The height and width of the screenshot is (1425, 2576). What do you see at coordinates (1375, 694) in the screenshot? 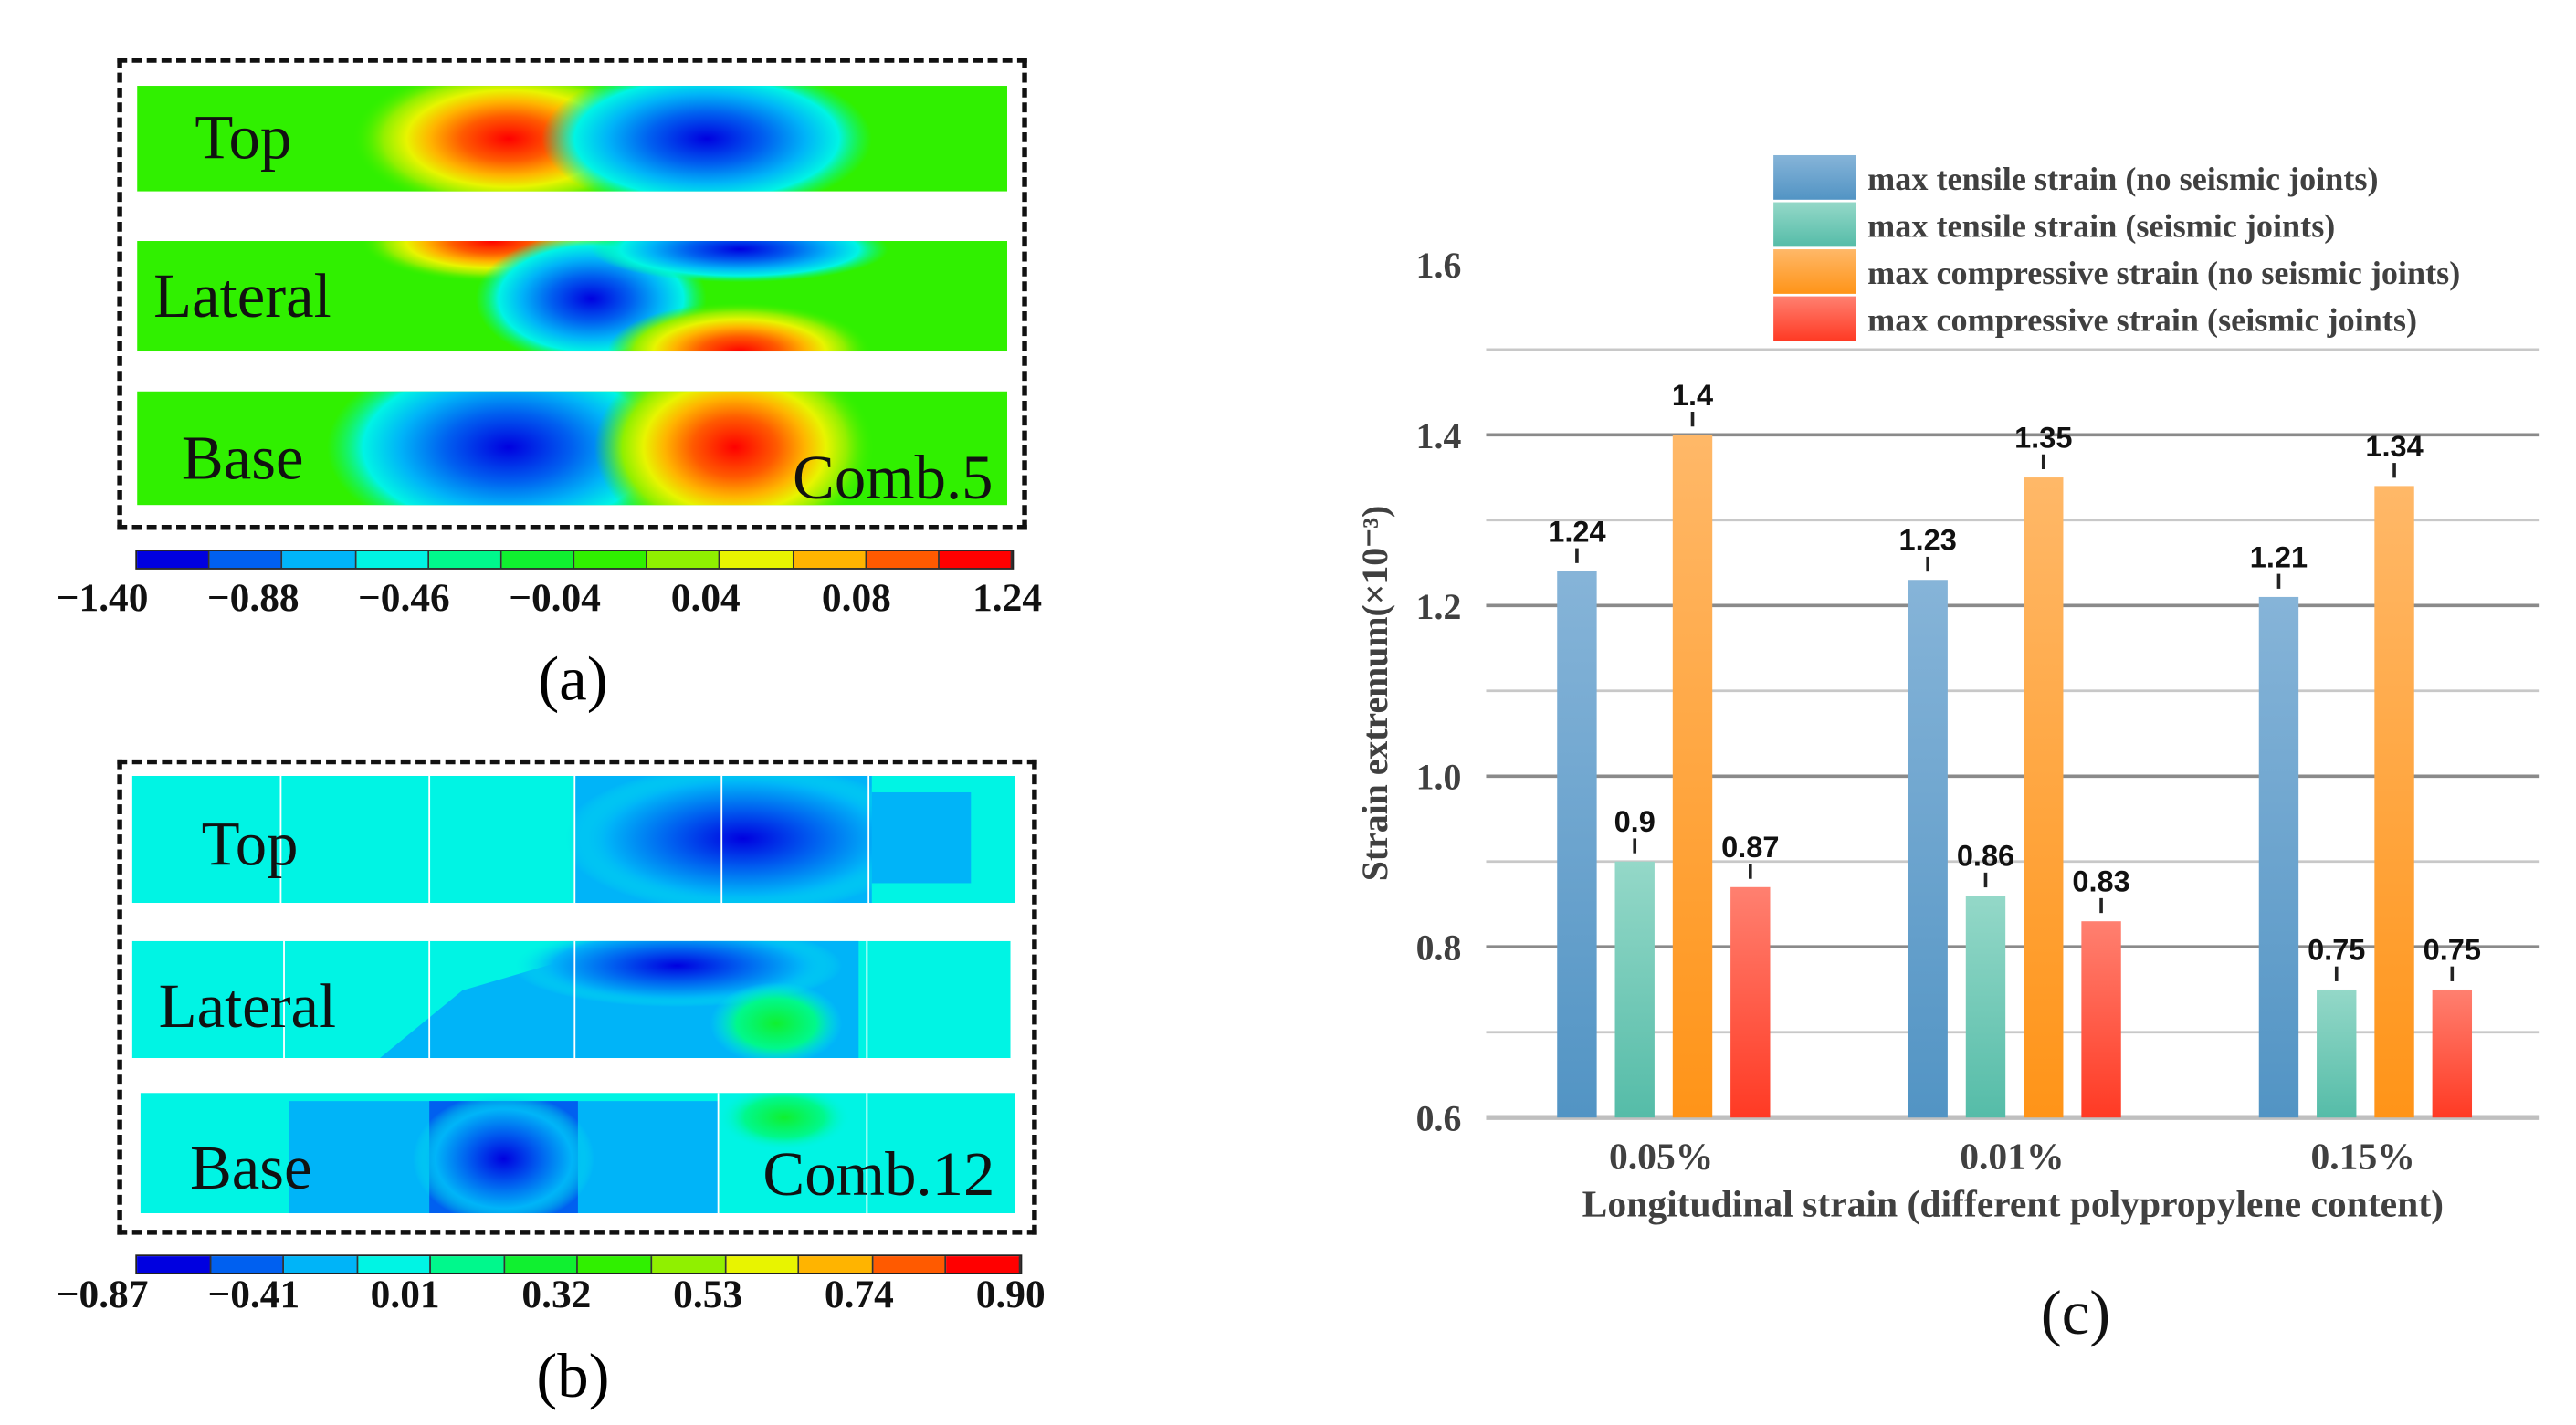
I see `y-axis-title: Strain extremum(×10⁻³)` at bounding box center [1375, 694].